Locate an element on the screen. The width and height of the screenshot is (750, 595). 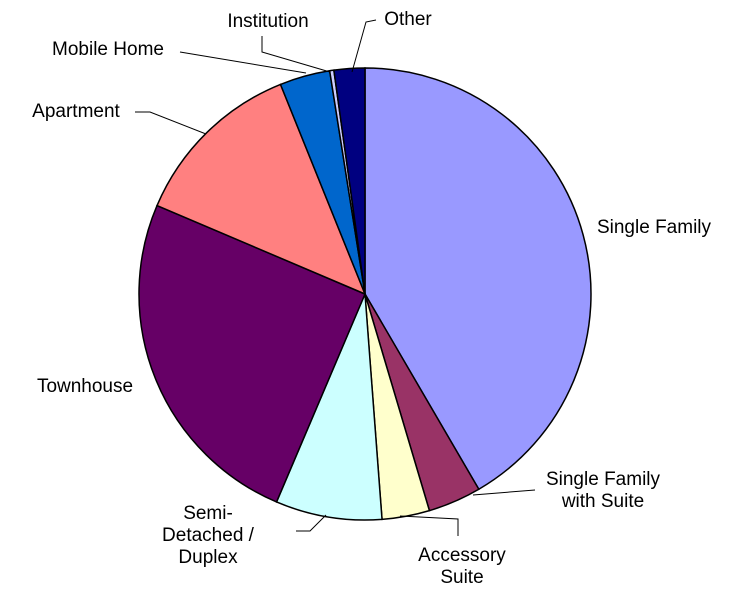
slice-label: Apartment is located at coordinates (76, 111).